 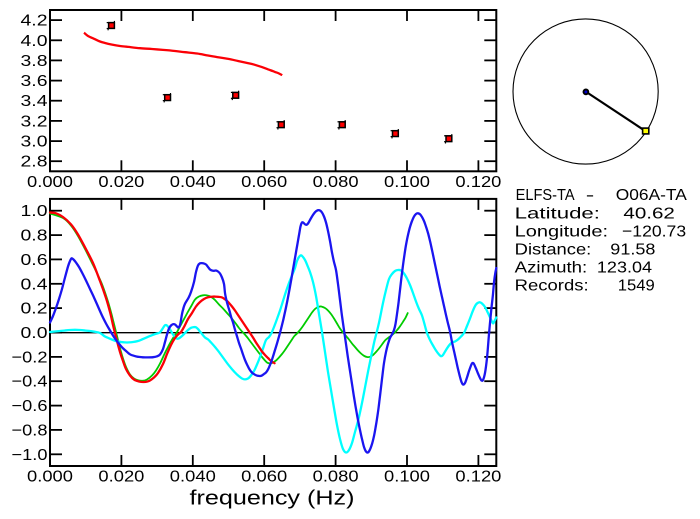 I want to click on svg-text: 0.8, so click(x=34, y=236).